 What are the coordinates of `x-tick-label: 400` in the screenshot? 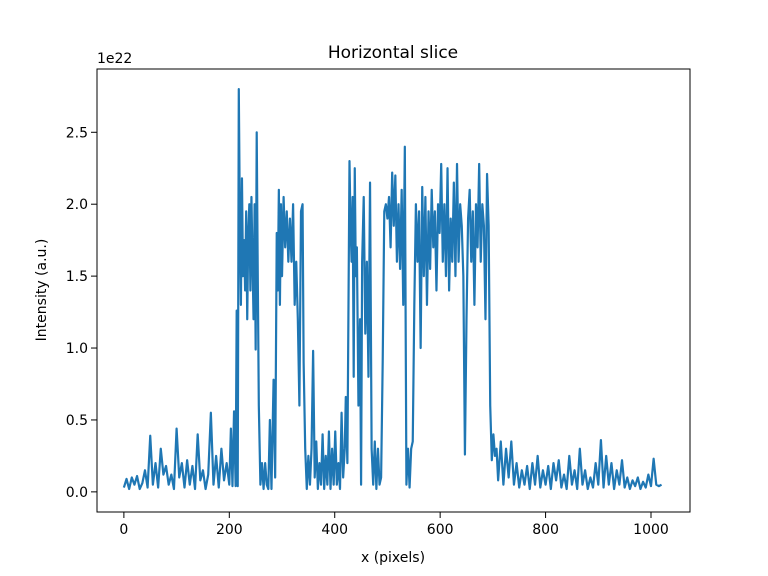 It's located at (334, 530).